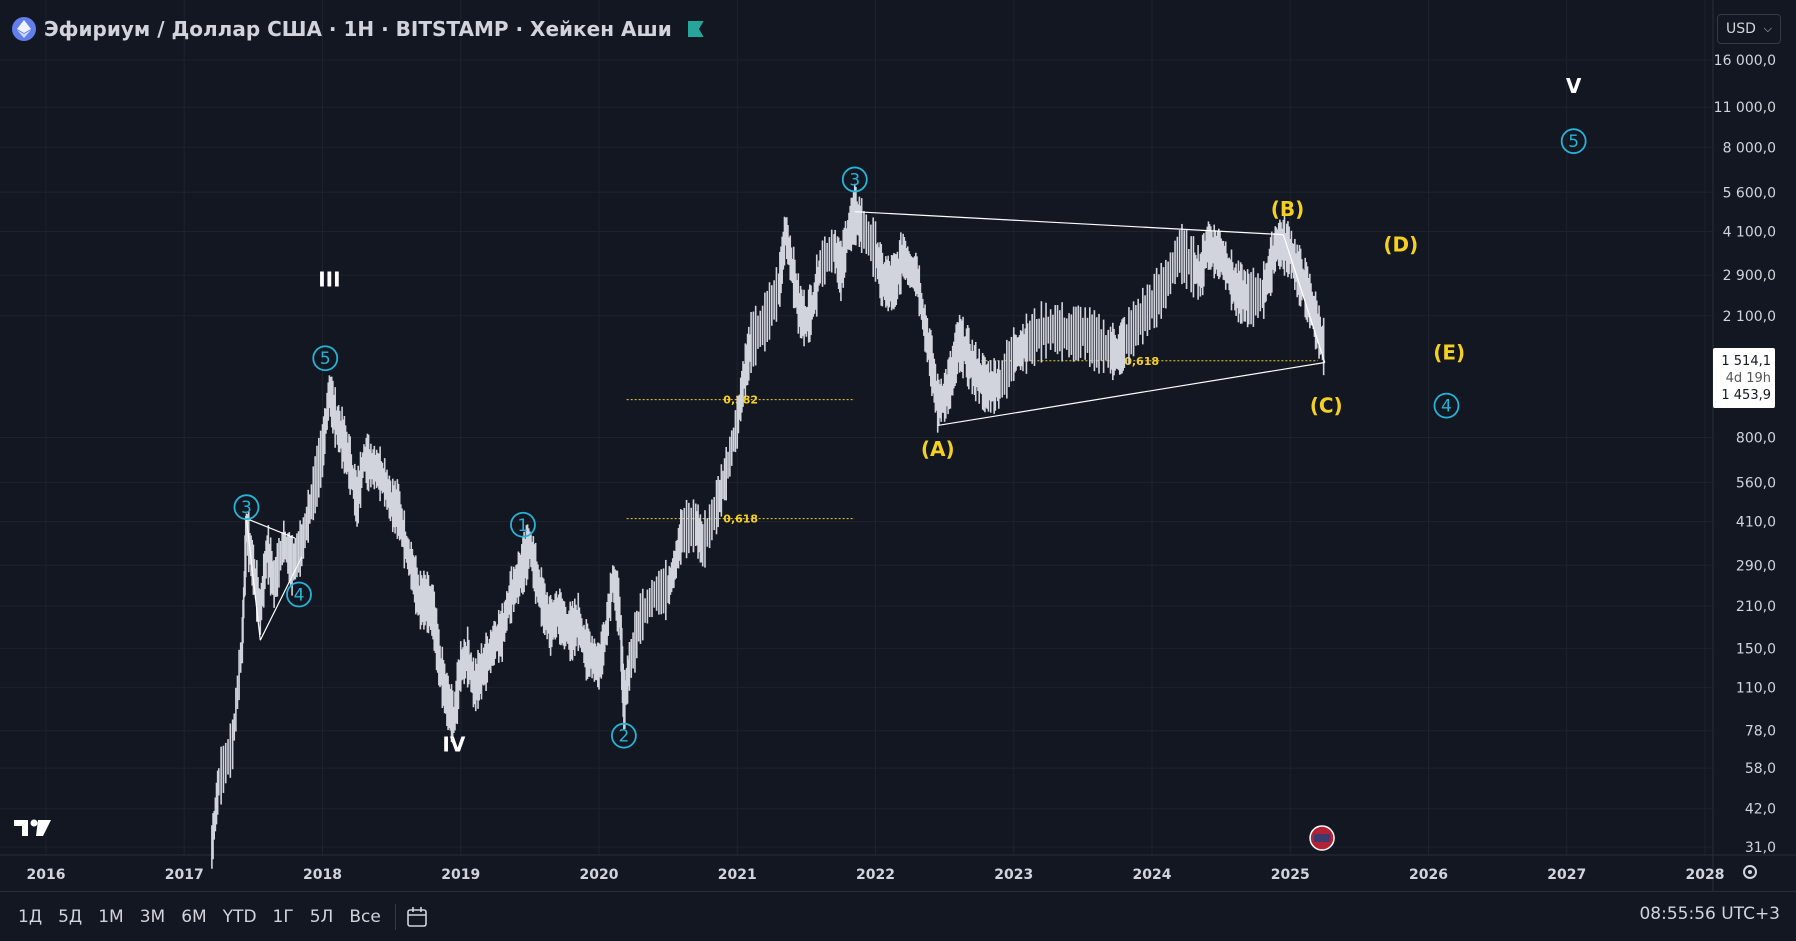 The image size is (1796, 941). What do you see at coordinates (1705, 875) in the screenshot?
I see `x-tick-label: 2028` at bounding box center [1705, 875].